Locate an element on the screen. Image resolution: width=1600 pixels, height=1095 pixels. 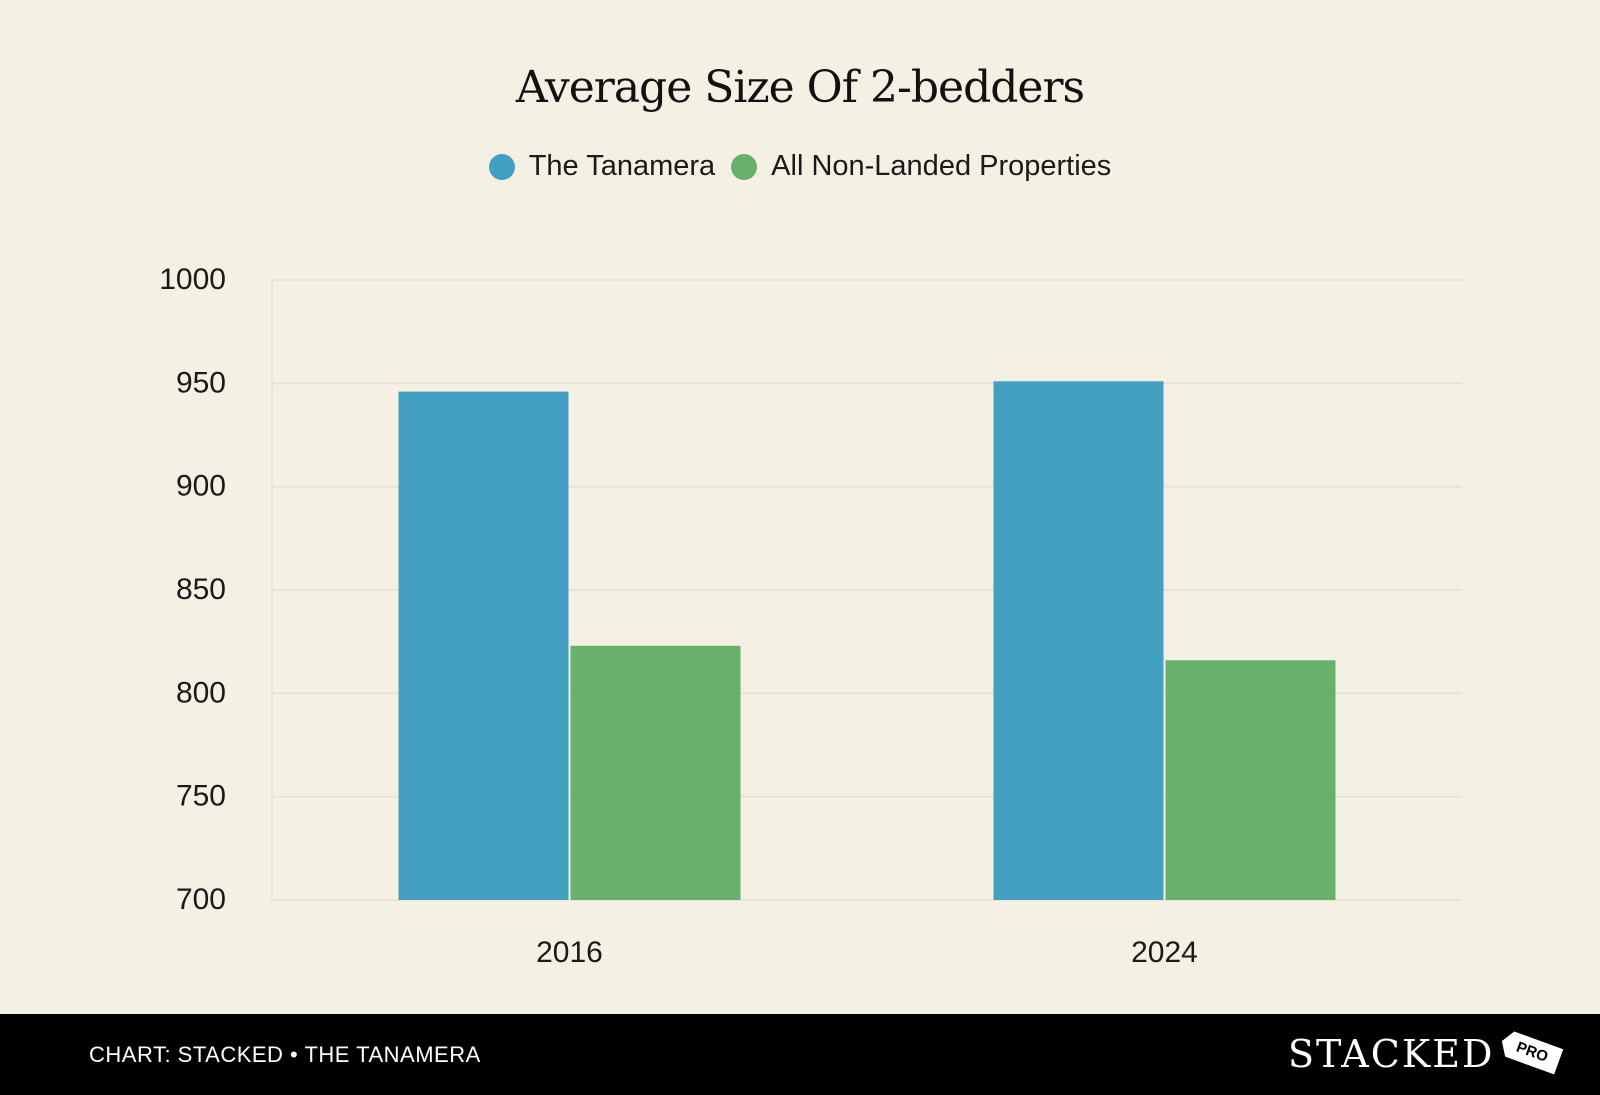
y-tick-label: 750 is located at coordinates (201, 796).